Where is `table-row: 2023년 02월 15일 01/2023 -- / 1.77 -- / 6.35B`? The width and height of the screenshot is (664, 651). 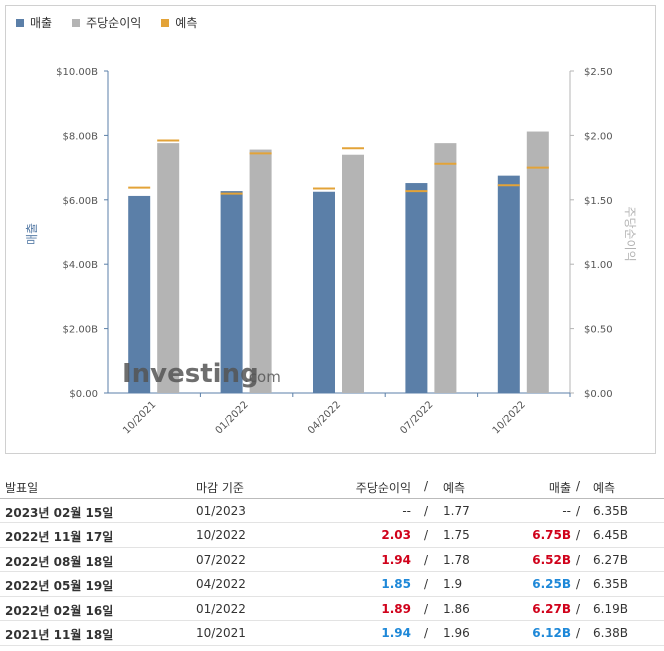
table-row: 2023년 02월 15일 01/2023 -- / 1.77 -- / 6.35B is located at coordinates (332, 511).